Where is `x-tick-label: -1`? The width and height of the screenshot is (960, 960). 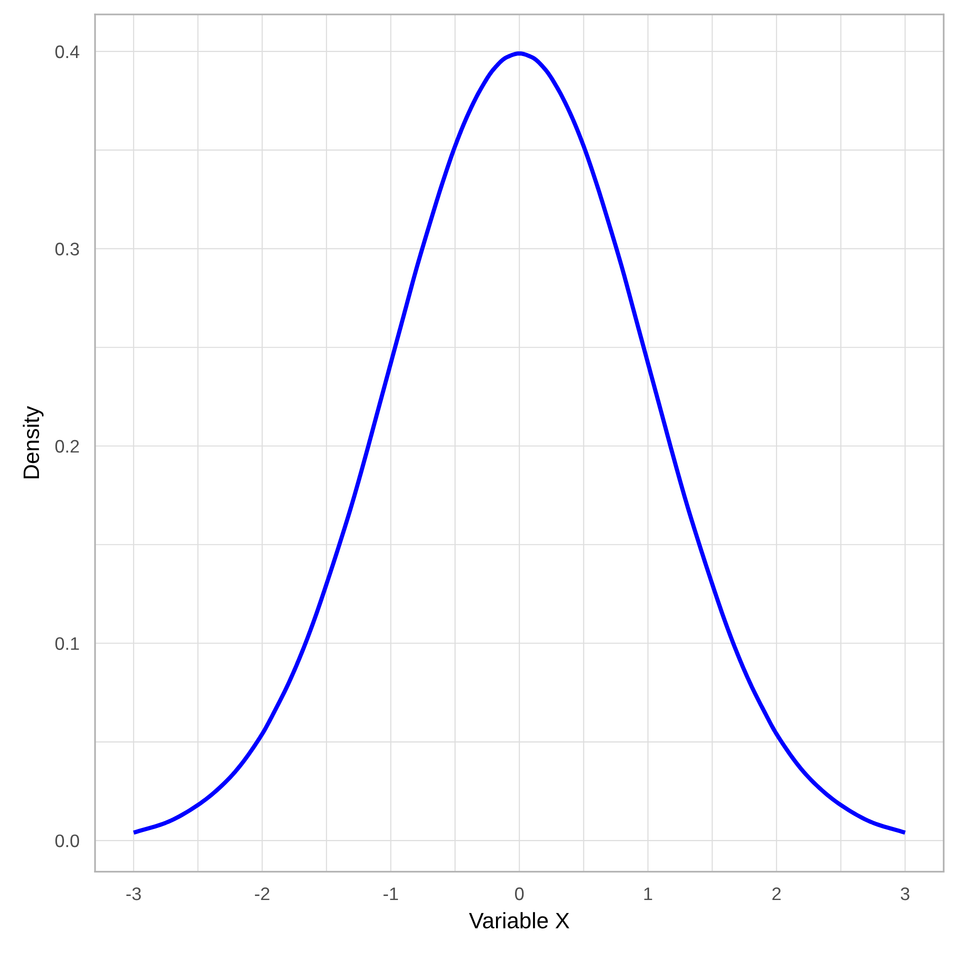
x-tick-label: -1 is located at coordinates (391, 894).